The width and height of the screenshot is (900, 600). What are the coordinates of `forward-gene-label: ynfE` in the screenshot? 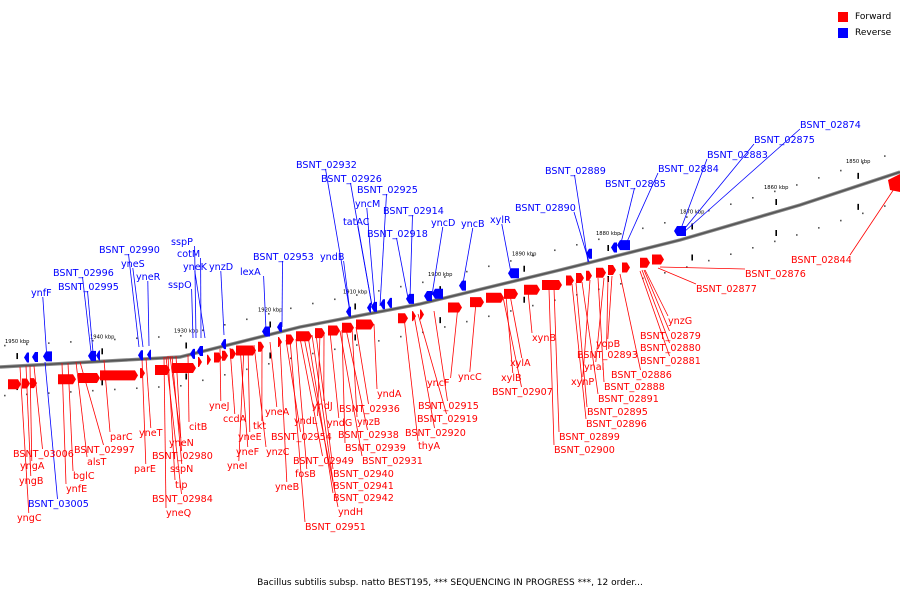 It's located at (76, 489).